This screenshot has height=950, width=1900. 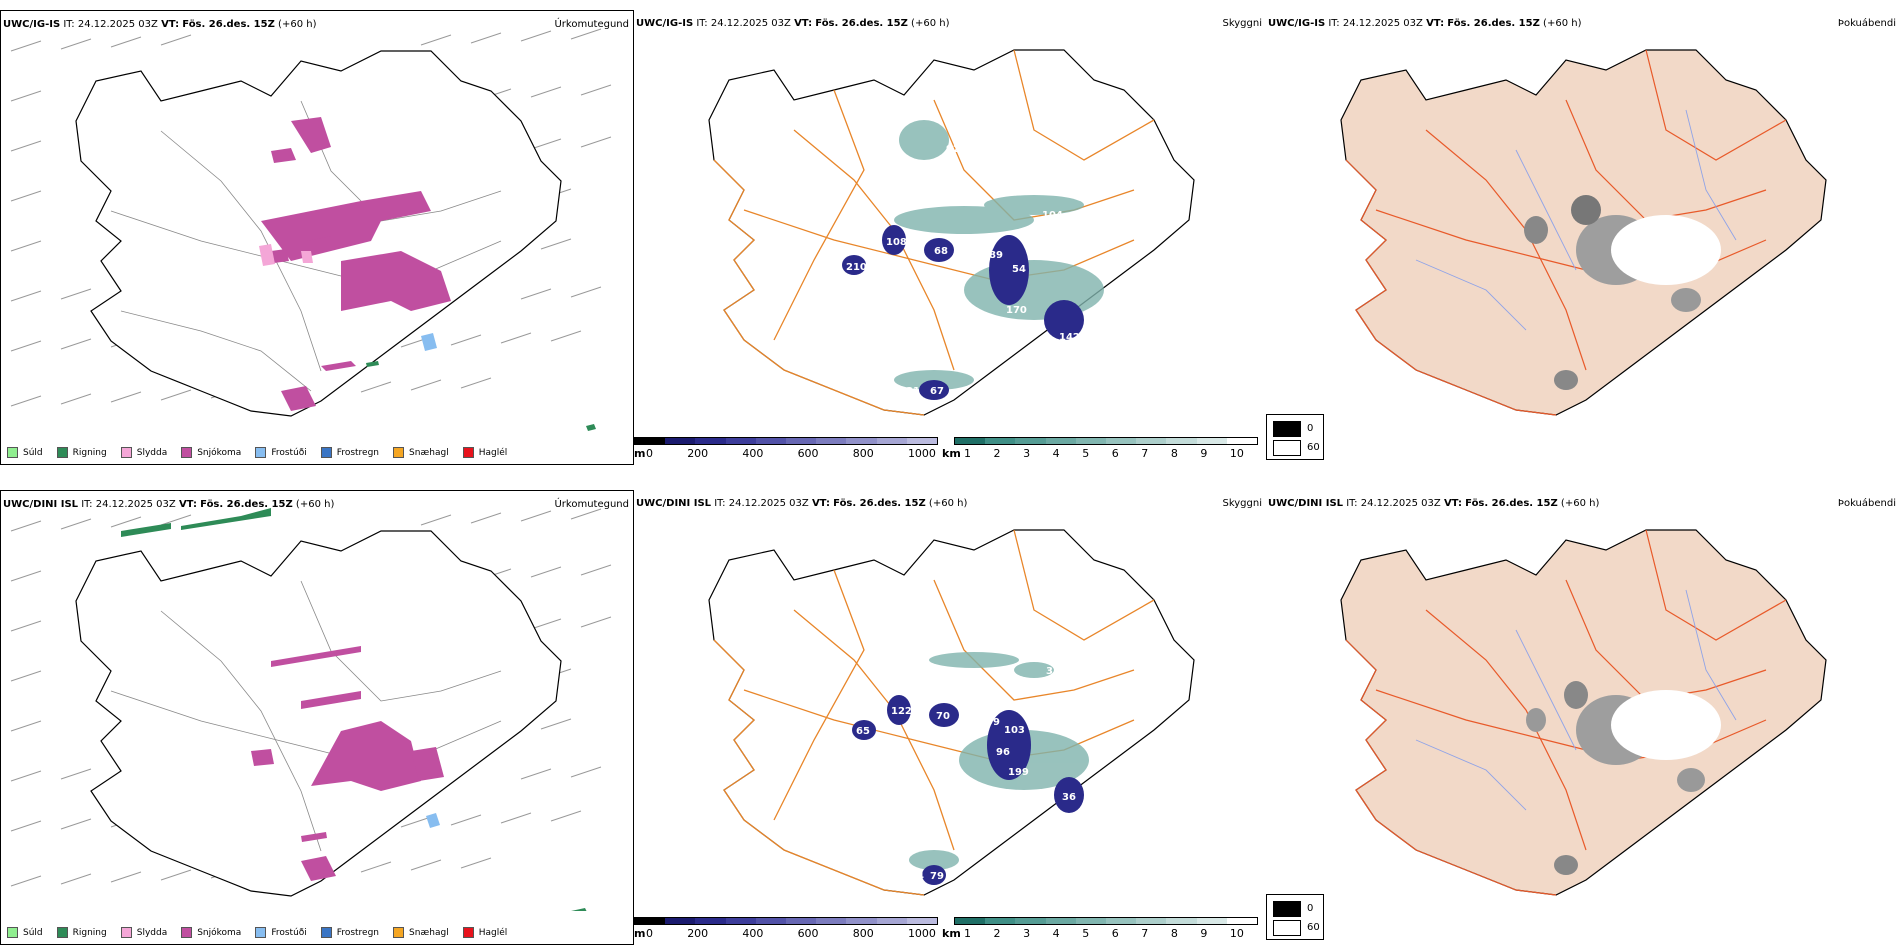 I want to click on vis-value: 142, so click(x=1069, y=337).